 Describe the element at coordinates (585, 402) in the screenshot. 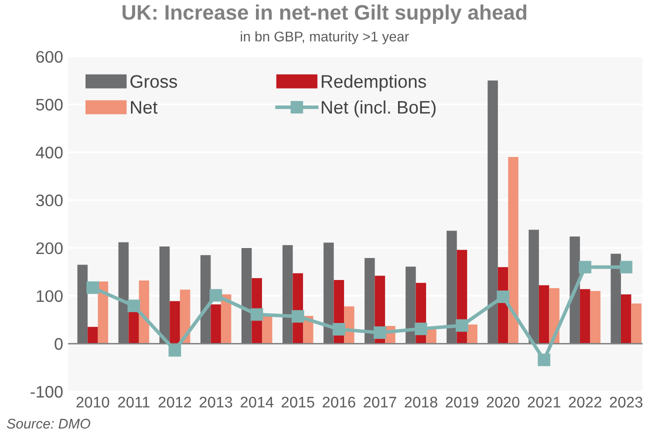

I see `x-tick-label: 2022` at that location.